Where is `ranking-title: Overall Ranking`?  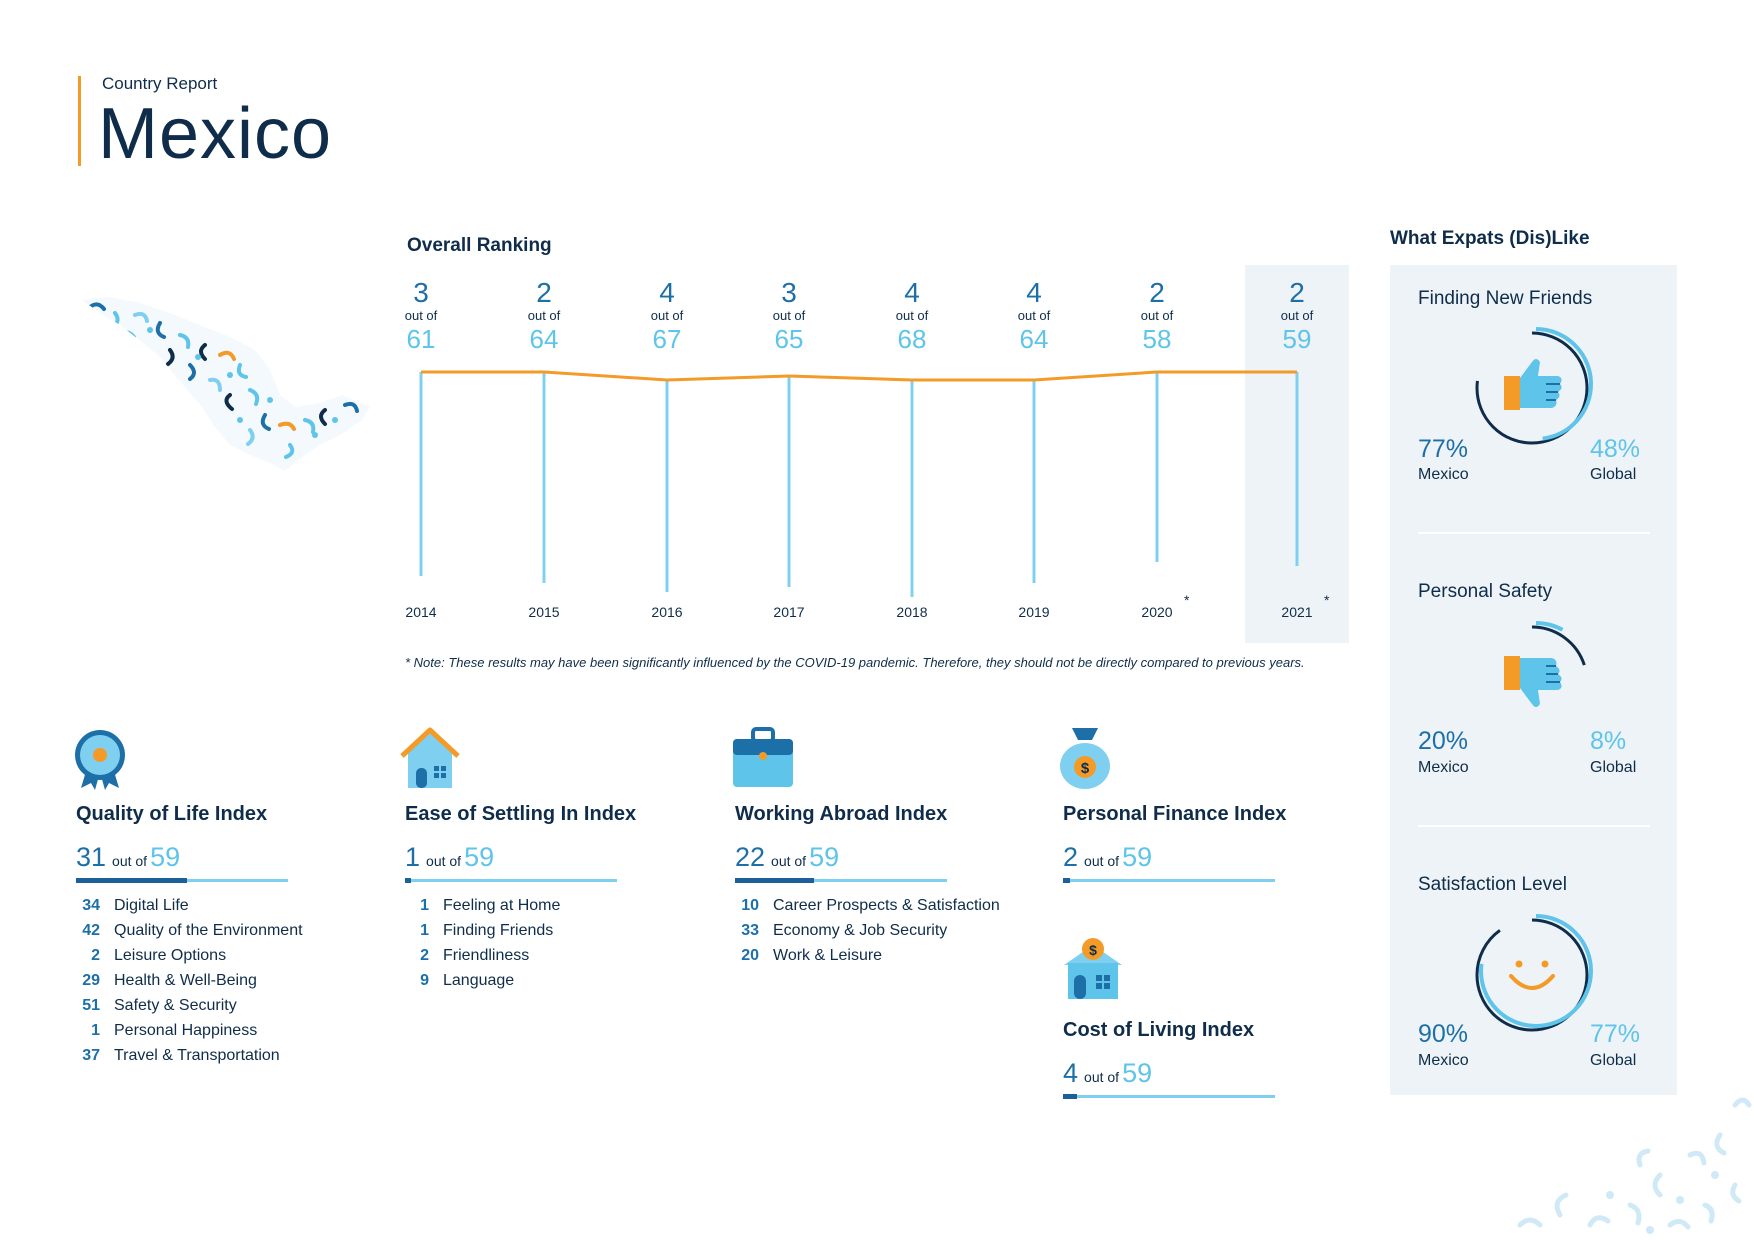 ranking-title: Overall Ranking is located at coordinates (479, 245).